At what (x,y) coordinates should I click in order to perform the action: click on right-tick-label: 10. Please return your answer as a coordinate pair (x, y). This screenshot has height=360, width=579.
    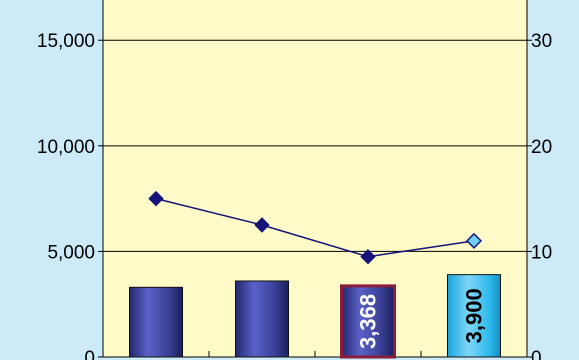
    Looking at the image, I should click on (541, 252).